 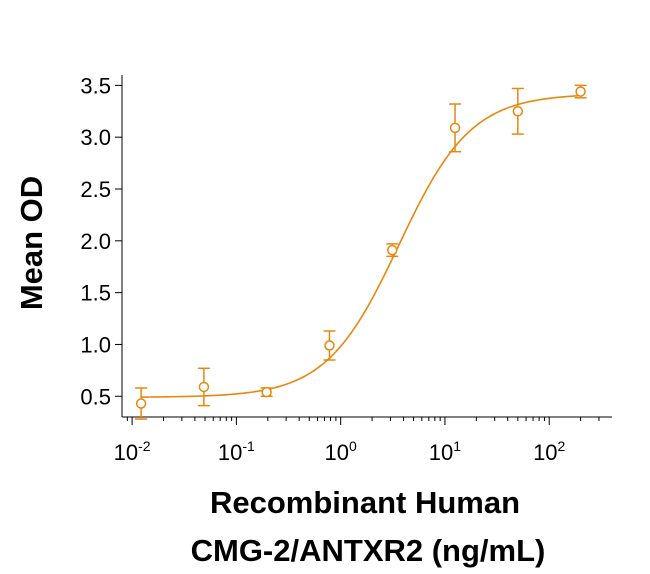 I want to click on y-tick-label: 1.5, so click(x=95, y=293).